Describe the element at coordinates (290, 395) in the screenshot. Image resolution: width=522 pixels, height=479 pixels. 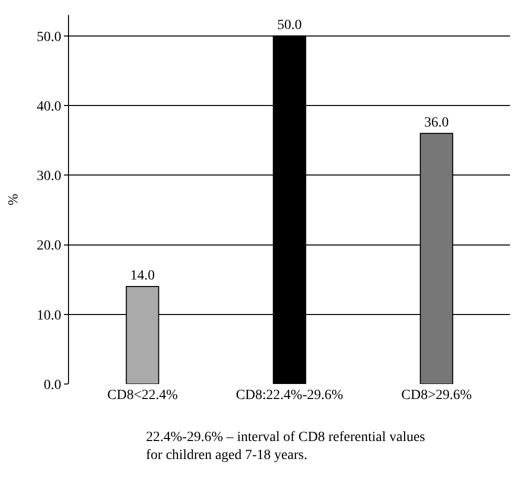
I see `x-tick-label: CD8:22.4%-29.6%` at that location.